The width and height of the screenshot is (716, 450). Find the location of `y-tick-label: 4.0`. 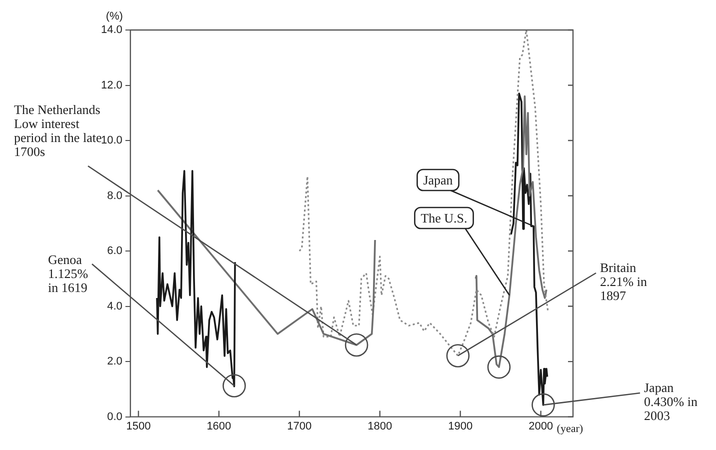

y-tick-label: 4.0 is located at coordinates (114, 306).